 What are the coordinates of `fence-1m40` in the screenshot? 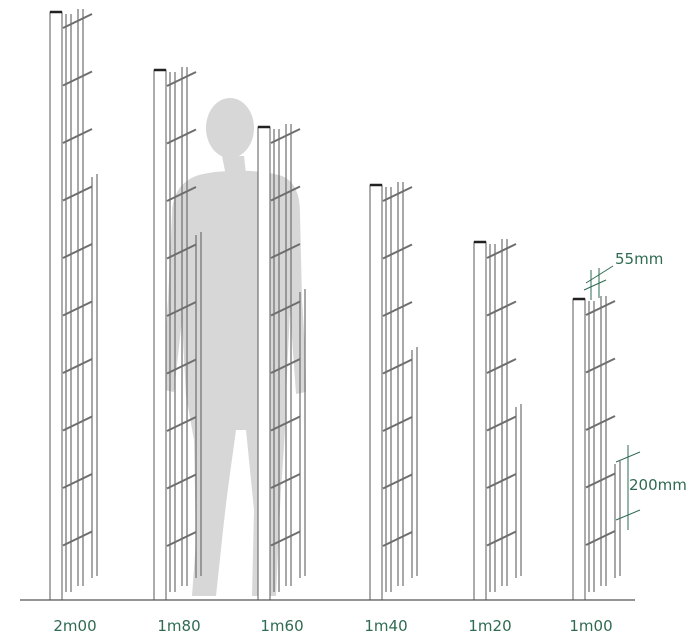 It's located at (393, 391).